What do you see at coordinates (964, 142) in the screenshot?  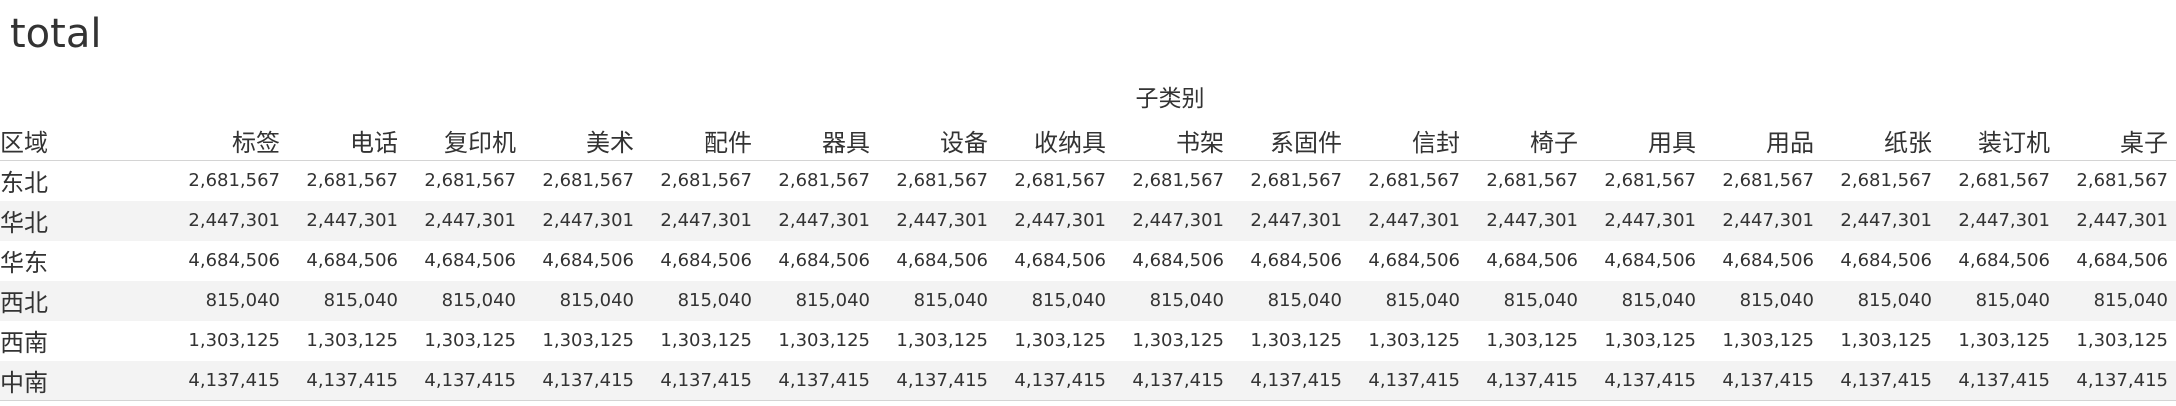 I see `column-header: 设备` at bounding box center [964, 142].